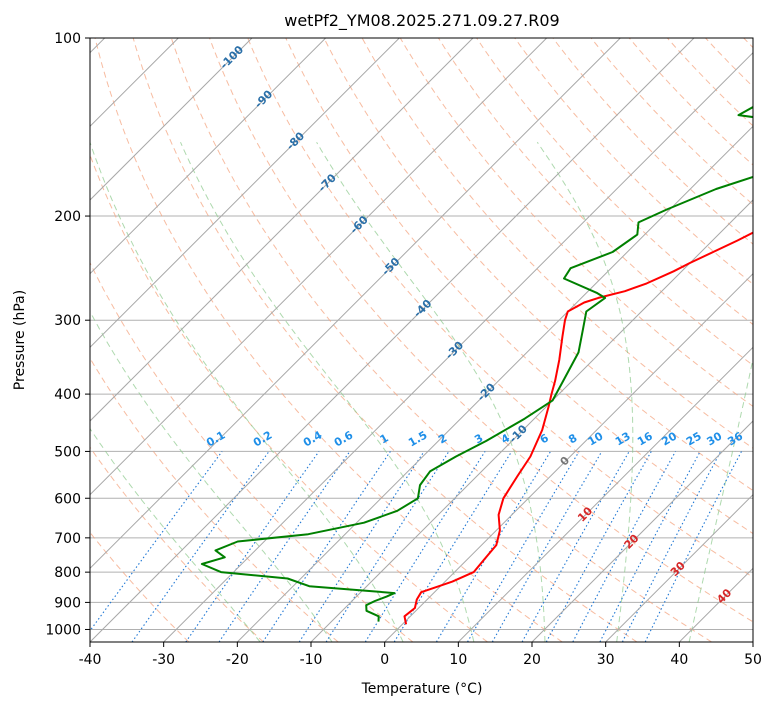  Describe the element at coordinates (237, 660) in the screenshot. I see `x-tick-label: -20` at that location.